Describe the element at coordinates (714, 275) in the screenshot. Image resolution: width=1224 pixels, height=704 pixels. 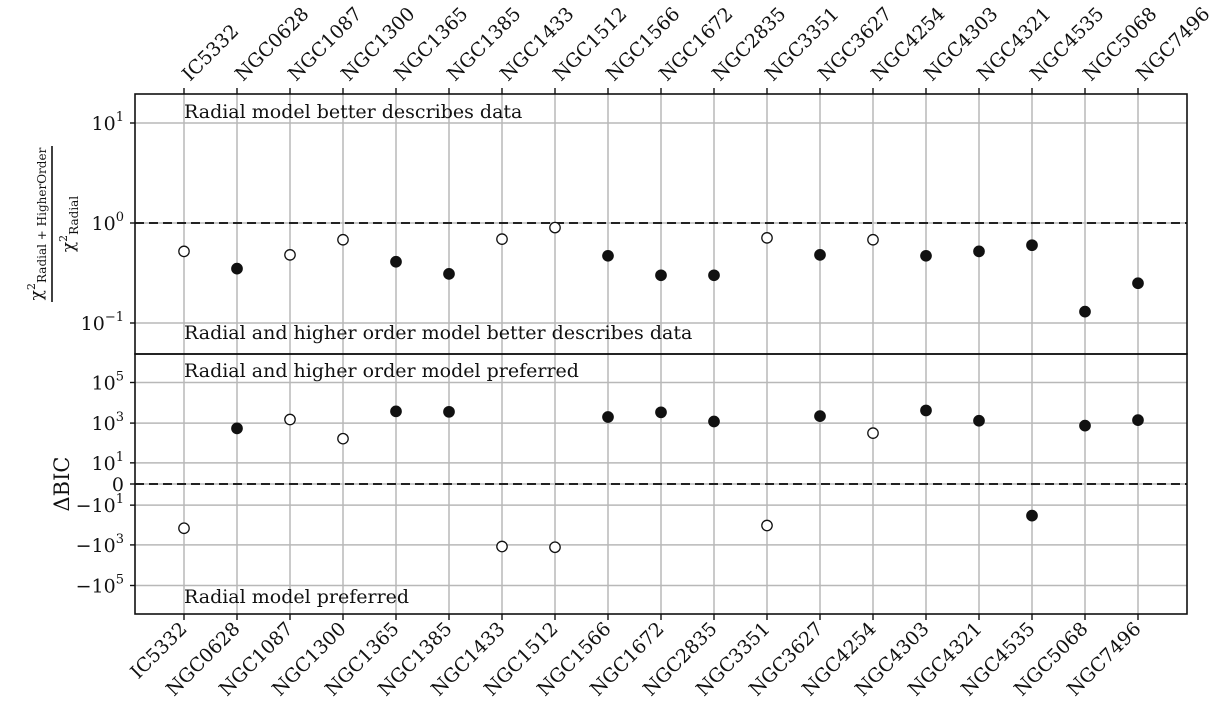
I see `top-point-NGC2835` at that location.